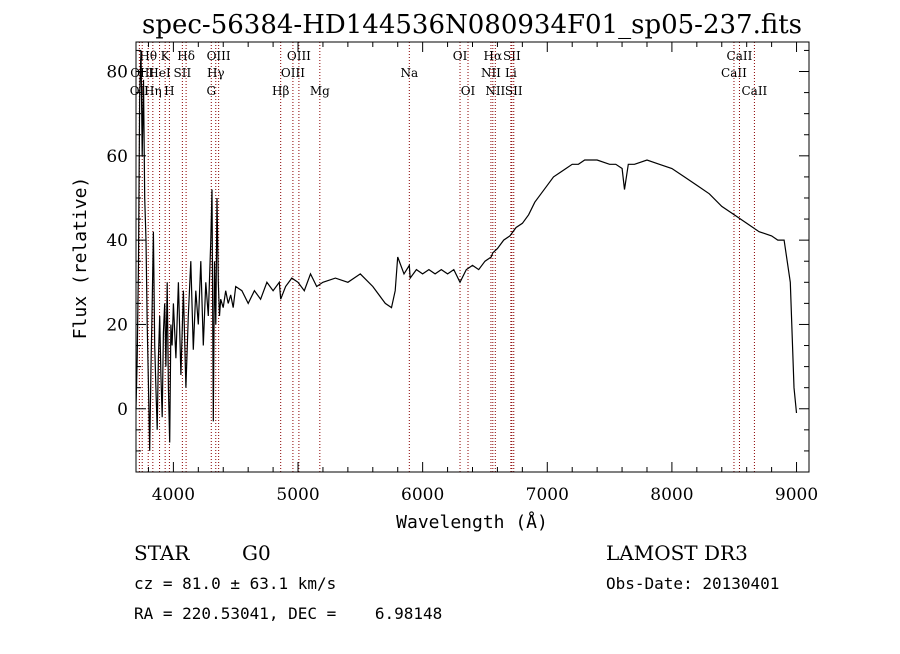  I want to click on line-marker-label-21: NII, so click(495, 91).